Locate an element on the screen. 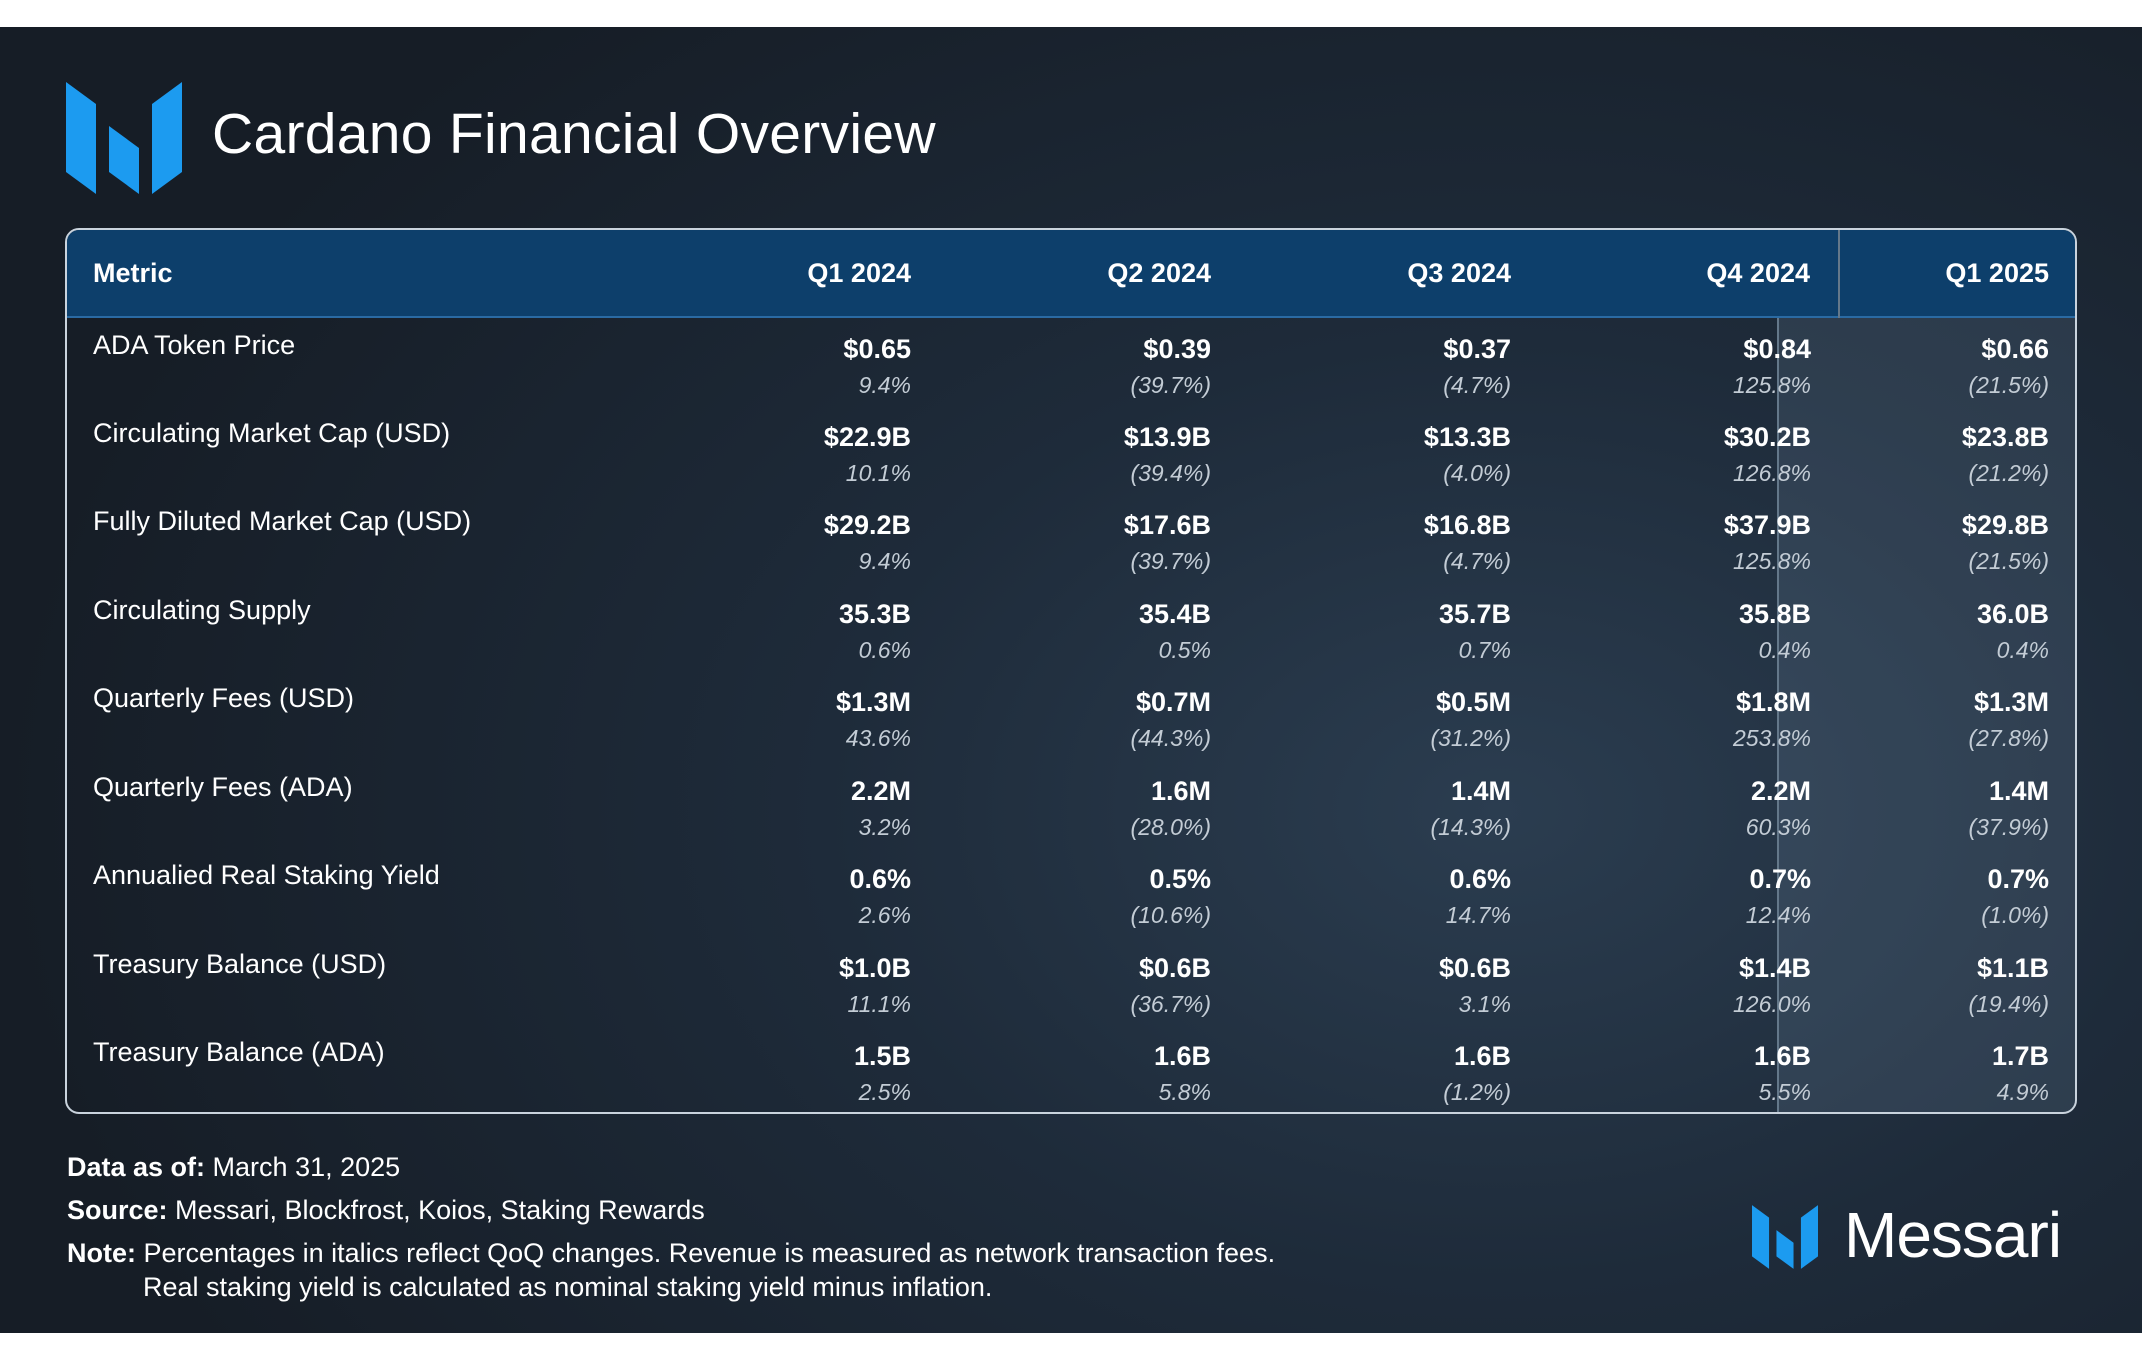 The height and width of the screenshot is (1359, 2142). highlight-column is located at coordinates (1926, 671).